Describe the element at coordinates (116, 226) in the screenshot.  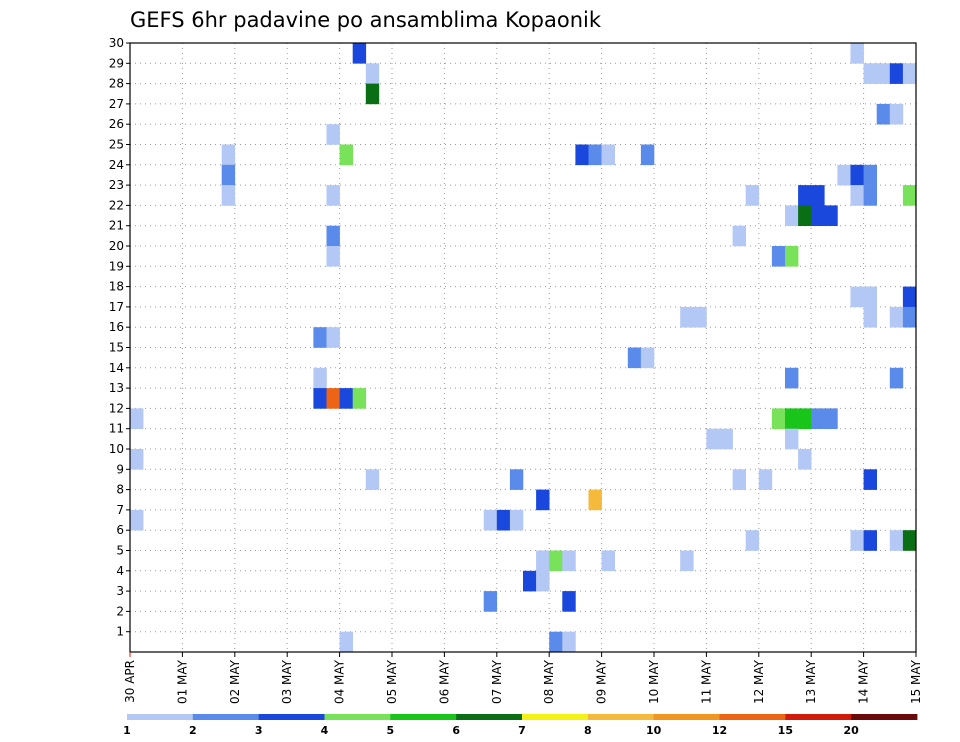
I see `y-tick-label: 21` at that location.